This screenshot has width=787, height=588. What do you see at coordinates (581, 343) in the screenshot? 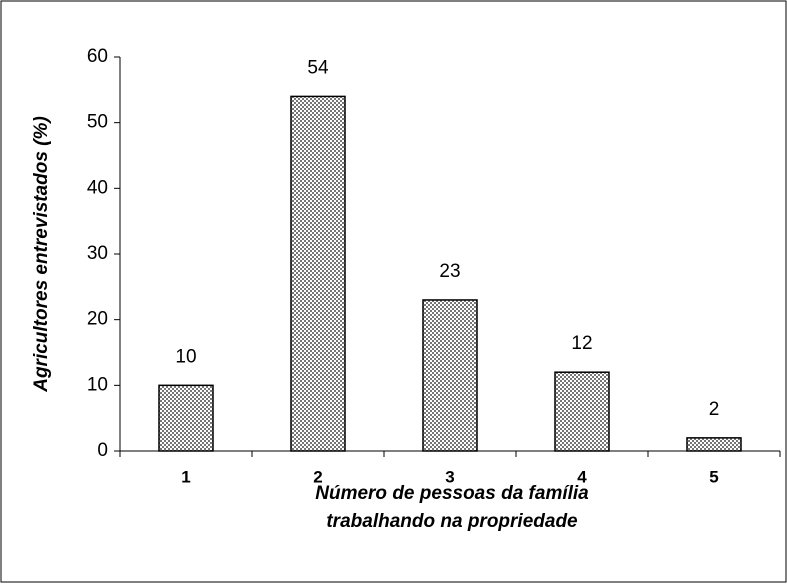
I see `data-label: 12` at bounding box center [581, 343].